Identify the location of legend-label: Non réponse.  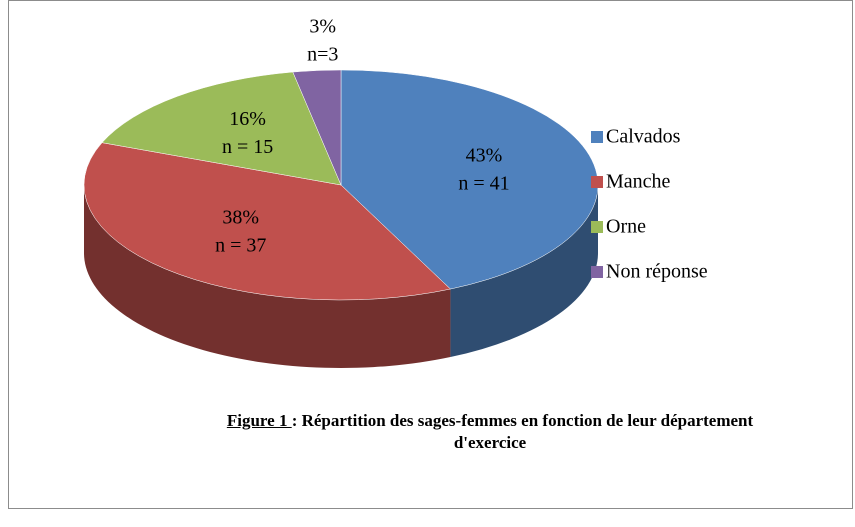
(657, 272).